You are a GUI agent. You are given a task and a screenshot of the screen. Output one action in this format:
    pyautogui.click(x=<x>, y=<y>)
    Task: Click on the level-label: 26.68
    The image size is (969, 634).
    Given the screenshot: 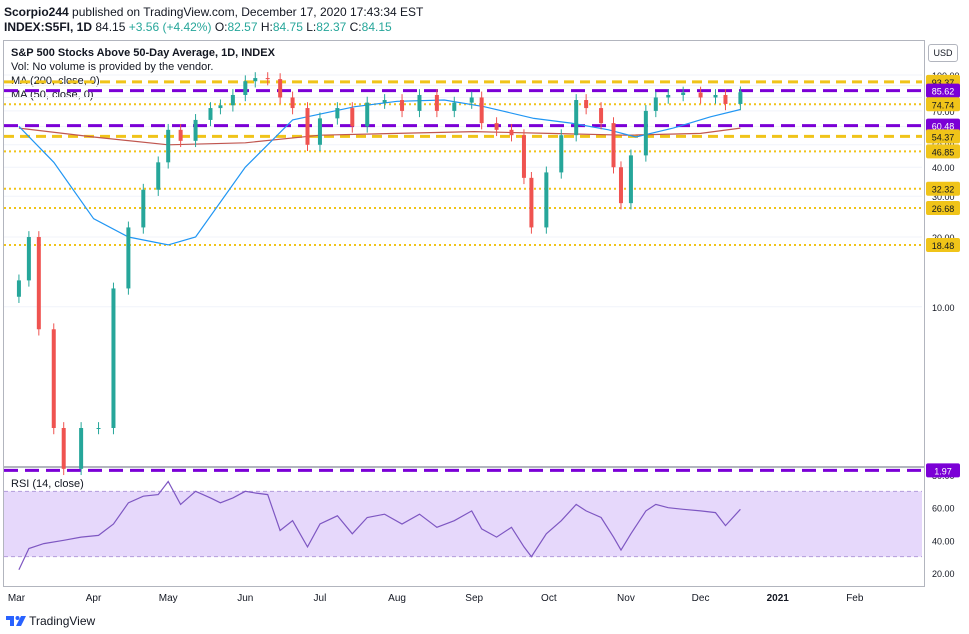 What is the action you would take?
    pyautogui.click(x=943, y=209)
    